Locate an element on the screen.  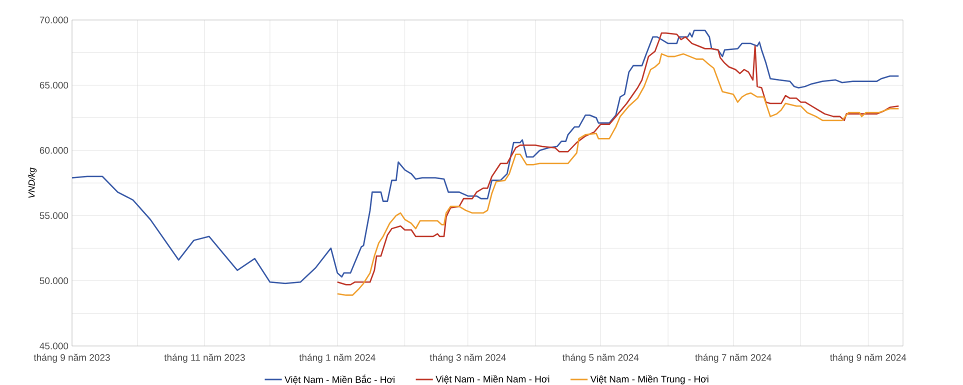
x-tick-label: tháng 9 năm 2024 is located at coordinates (868, 358).